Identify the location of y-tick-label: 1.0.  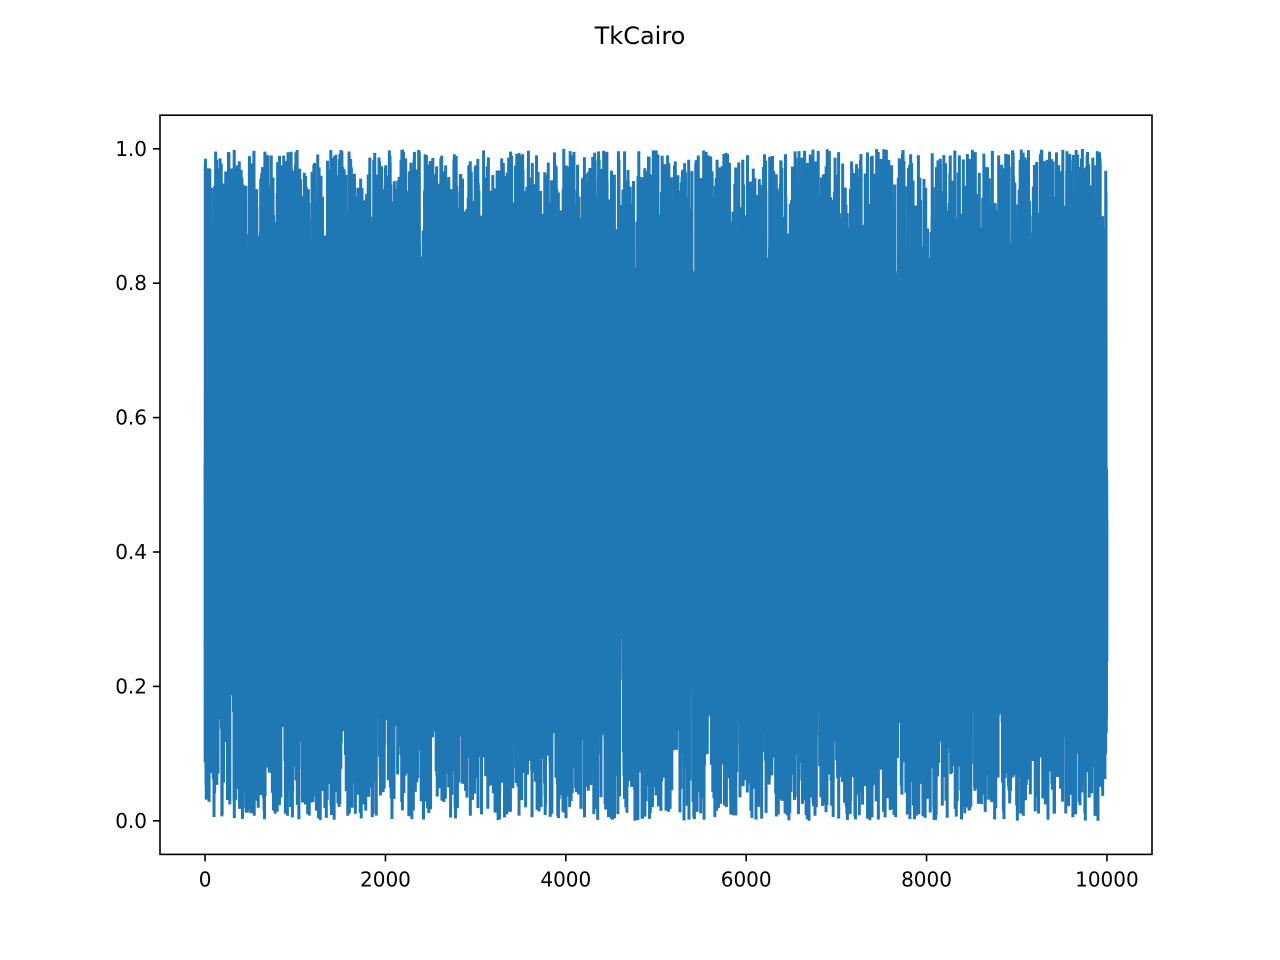
(131, 149).